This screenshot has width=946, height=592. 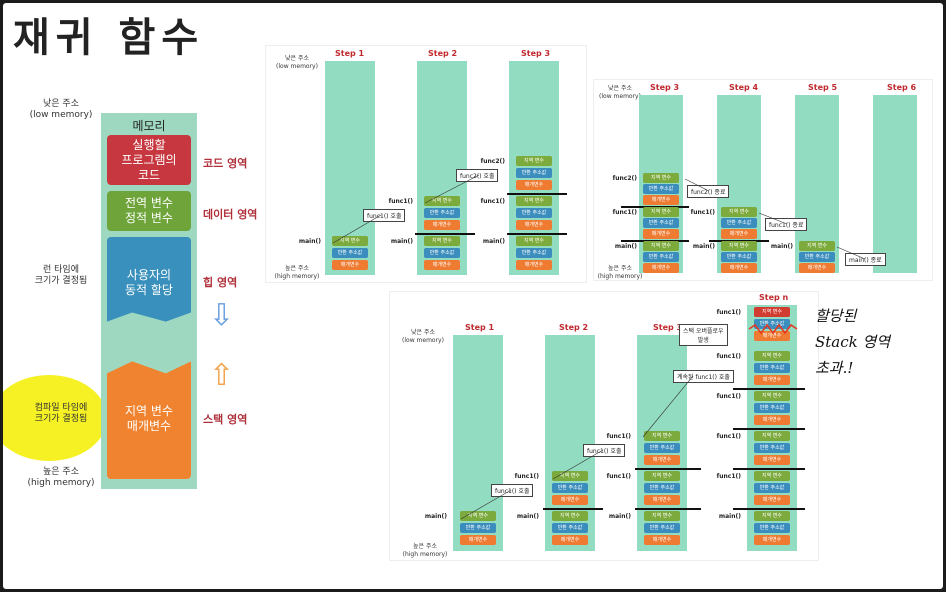 What do you see at coordinates (149, 160) in the screenshot?
I see `code-segment: 실행할 프로그램의 코드` at bounding box center [149, 160].